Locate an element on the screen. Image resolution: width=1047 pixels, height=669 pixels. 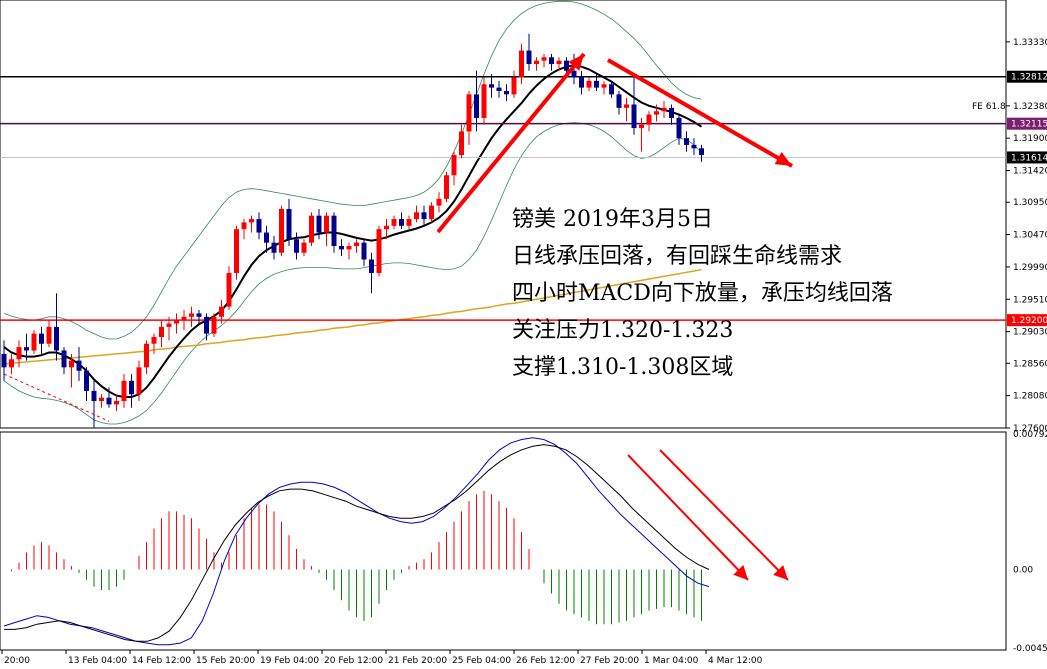
macd-y-tick-label: 0.00 is located at coordinates (1023, 571).